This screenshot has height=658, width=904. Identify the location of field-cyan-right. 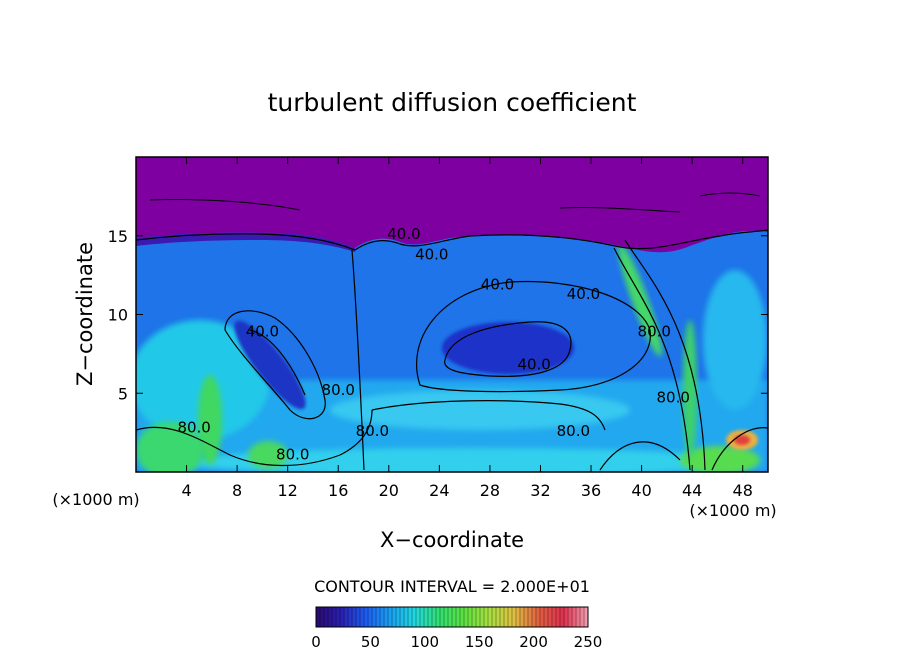
(735, 340).